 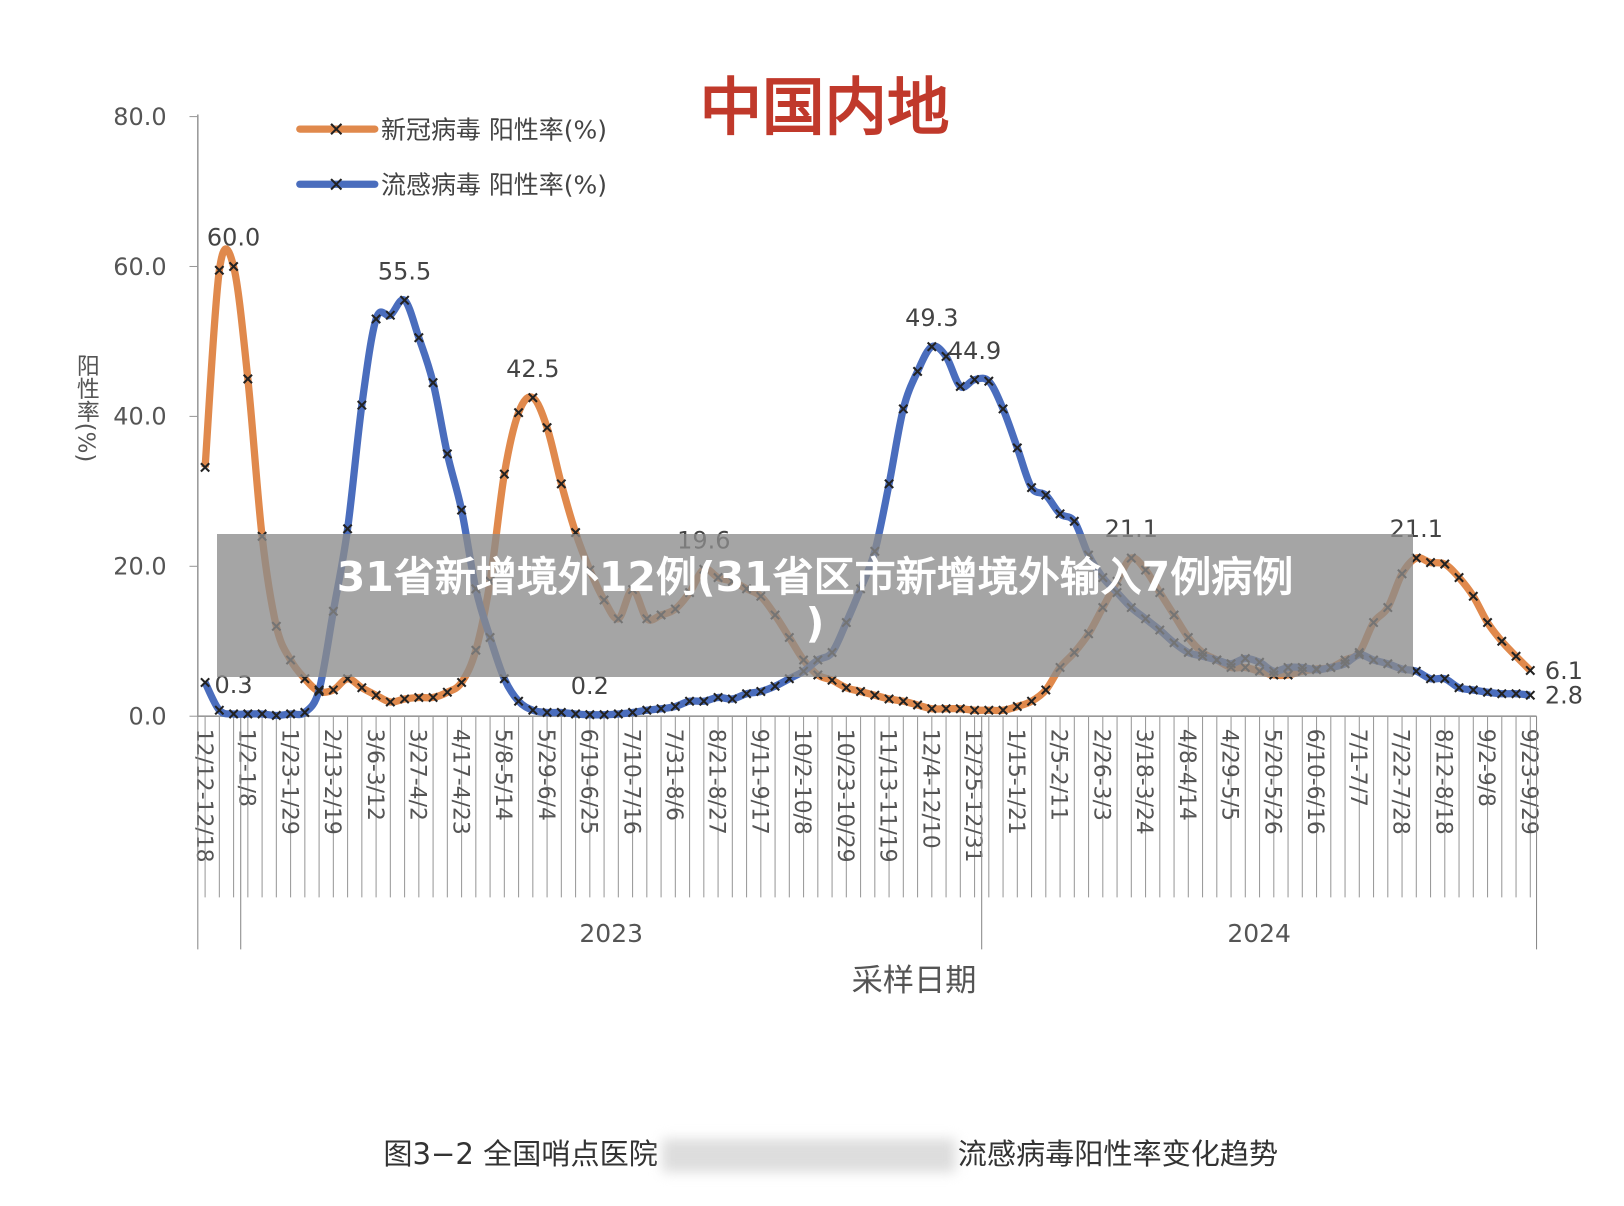 What do you see at coordinates (139, 567) in the screenshot?
I see `y-tick-label: 20.0` at bounding box center [139, 567].